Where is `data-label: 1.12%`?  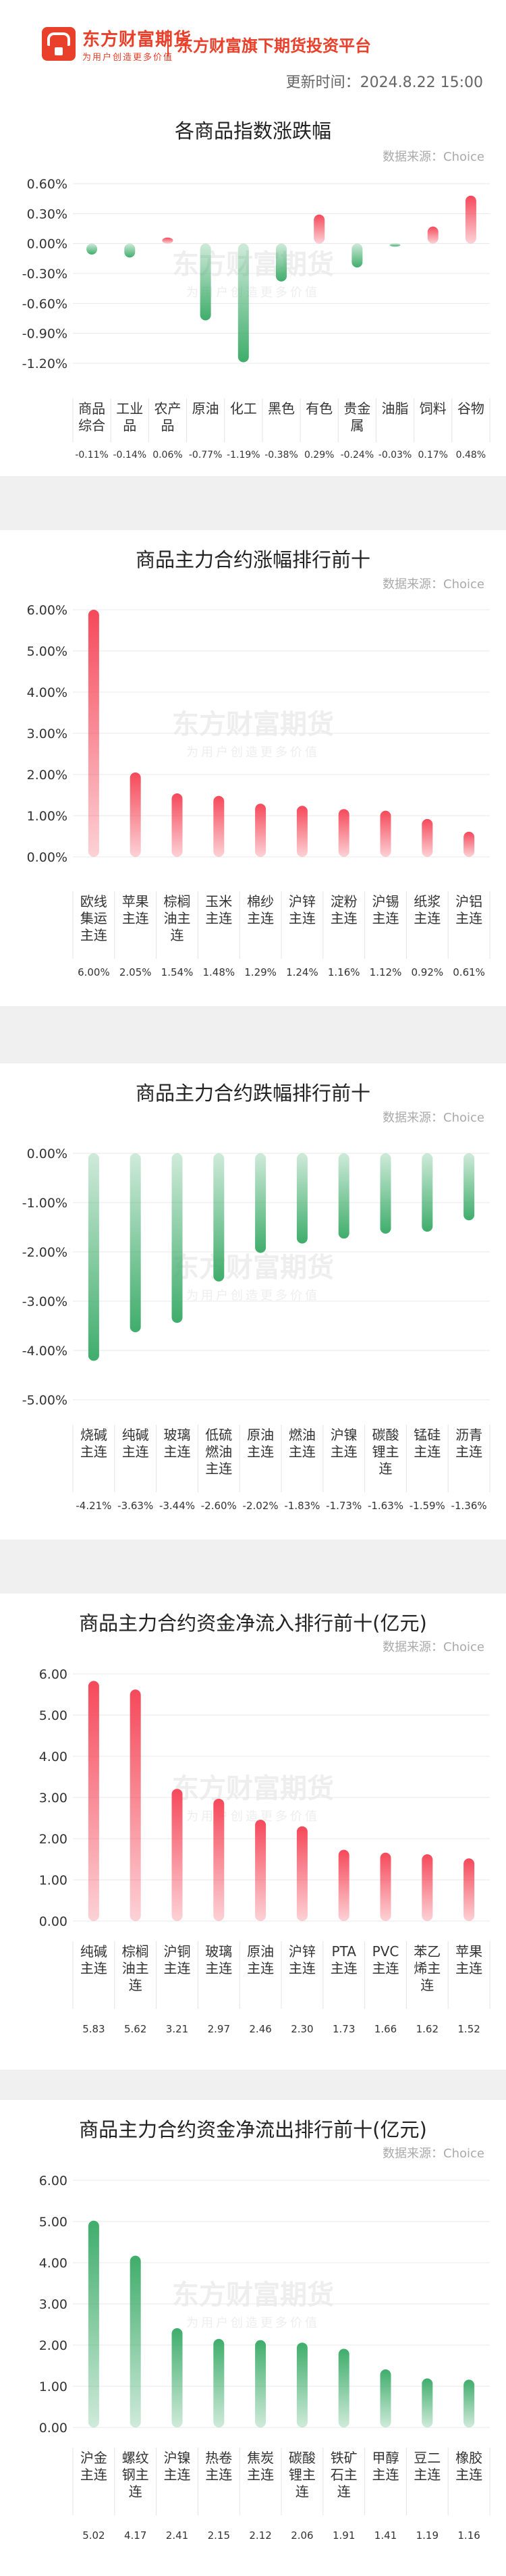 data-label: 1.12% is located at coordinates (386, 972).